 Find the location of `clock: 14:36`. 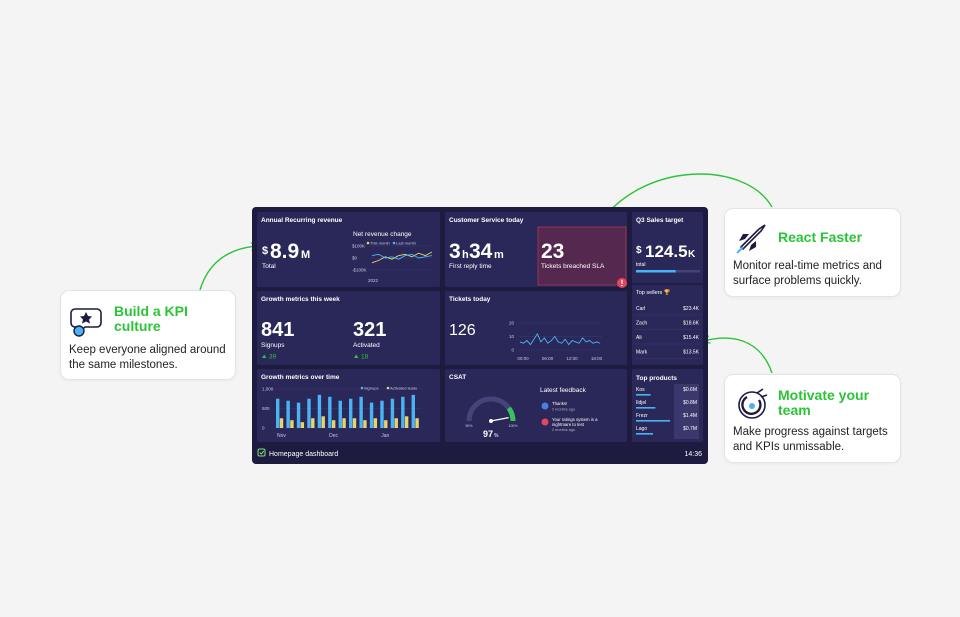

clock: 14:36 is located at coordinates (693, 454).